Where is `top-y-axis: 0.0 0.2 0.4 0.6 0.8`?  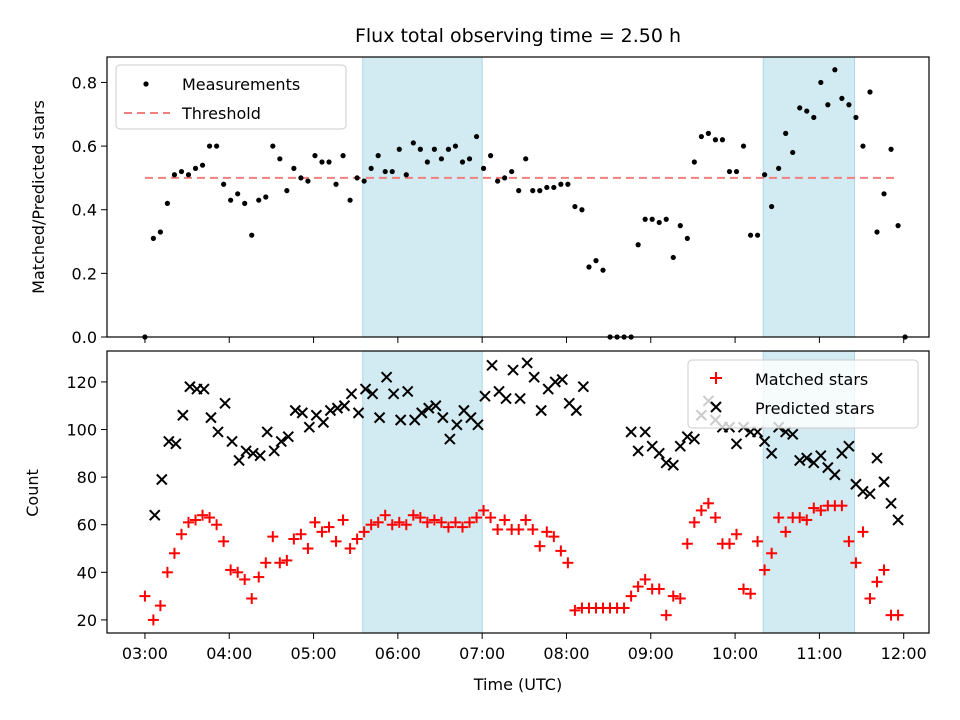
top-y-axis: 0.0 0.2 0.4 0.6 0.8 is located at coordinates (89, 210).